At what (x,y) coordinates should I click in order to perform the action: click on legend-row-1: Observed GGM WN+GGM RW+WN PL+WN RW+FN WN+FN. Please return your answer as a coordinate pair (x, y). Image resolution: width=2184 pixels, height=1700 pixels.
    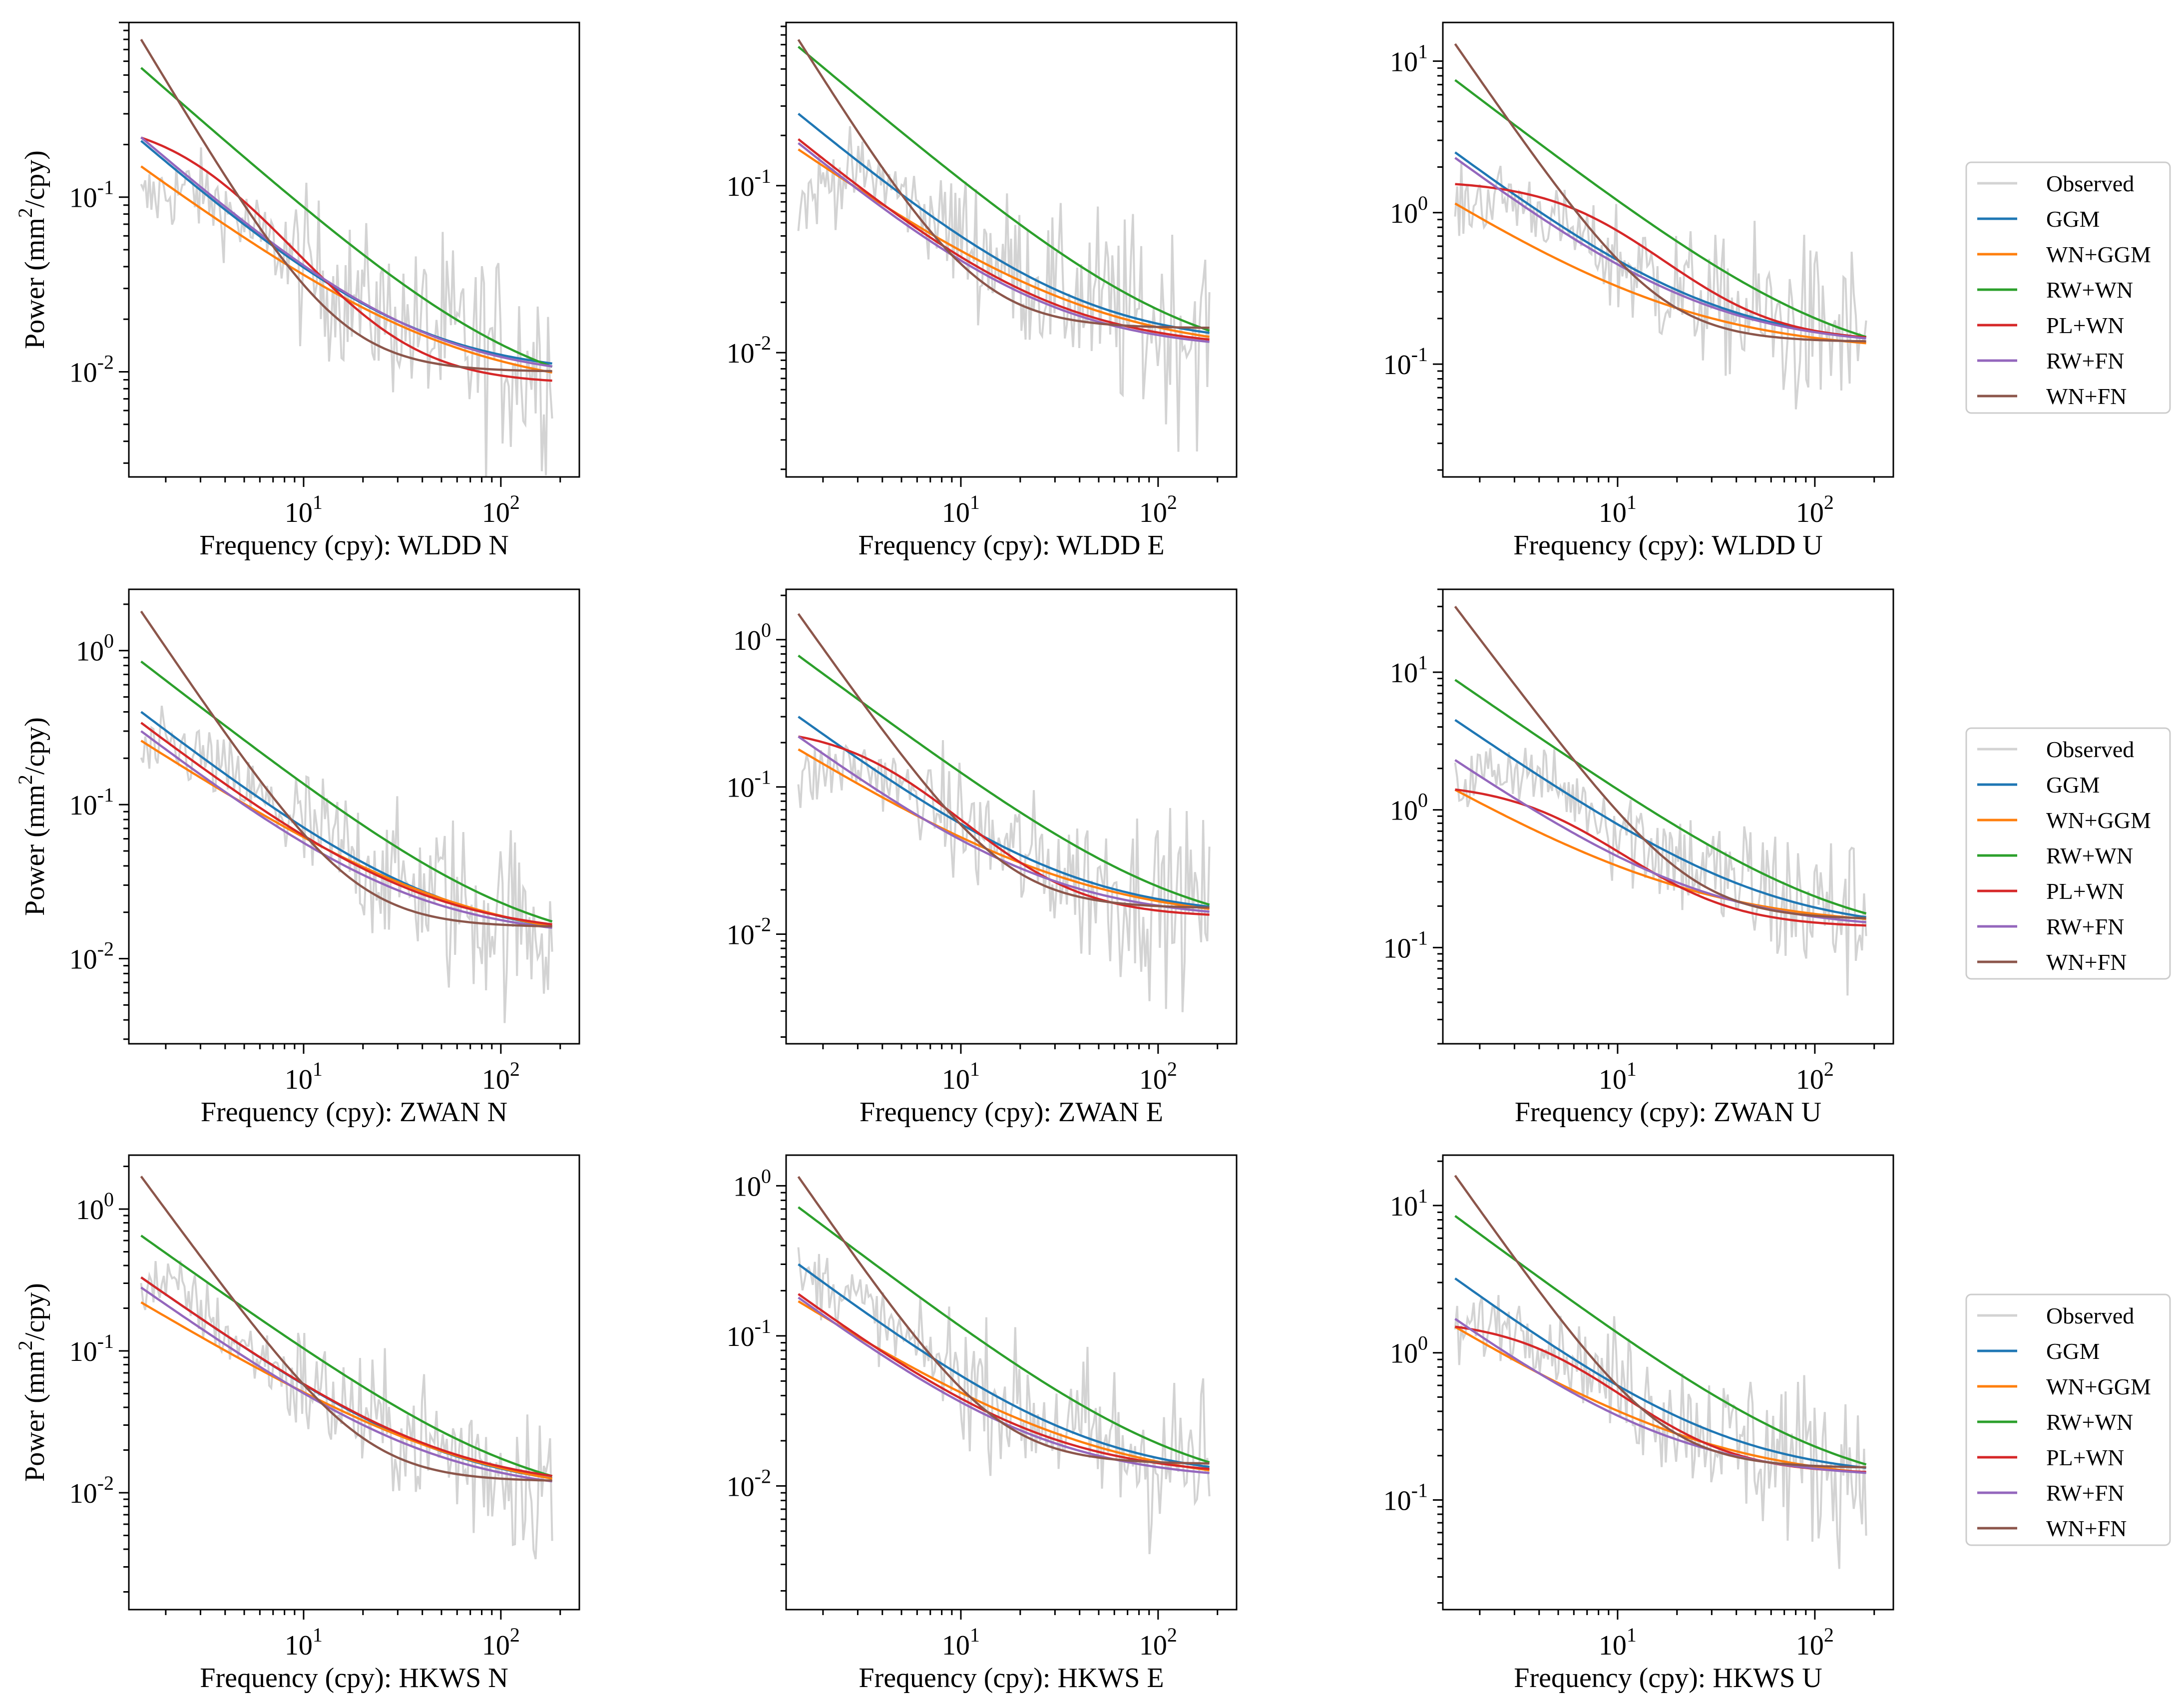
    Looking at the image, I should click on (2068, 288).